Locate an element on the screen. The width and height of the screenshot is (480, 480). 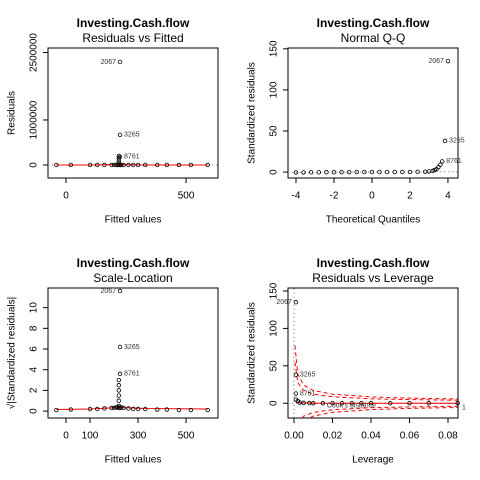
reference-line is located at coordinates (373, 172).